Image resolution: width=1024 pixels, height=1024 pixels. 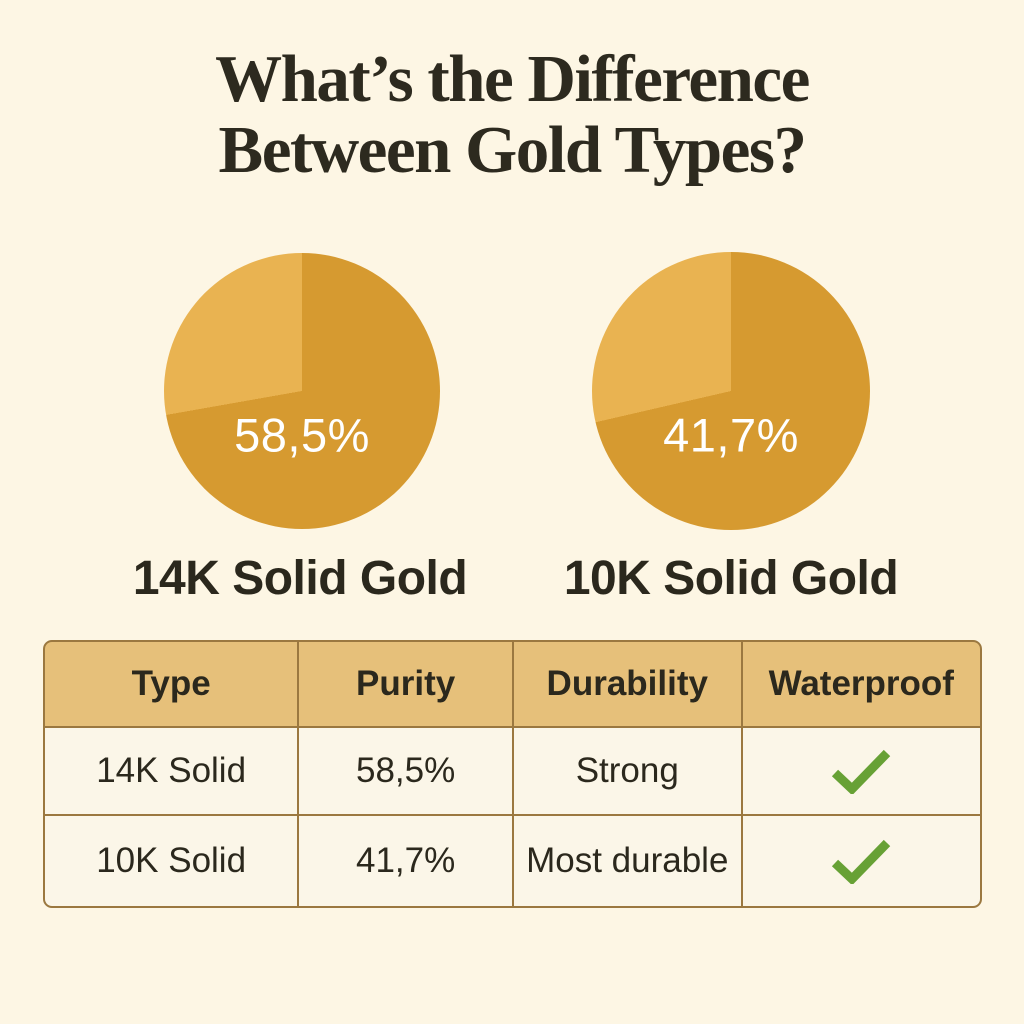 I want to click on title-line-1: What’s the Difference, so click(x=512, y=79).